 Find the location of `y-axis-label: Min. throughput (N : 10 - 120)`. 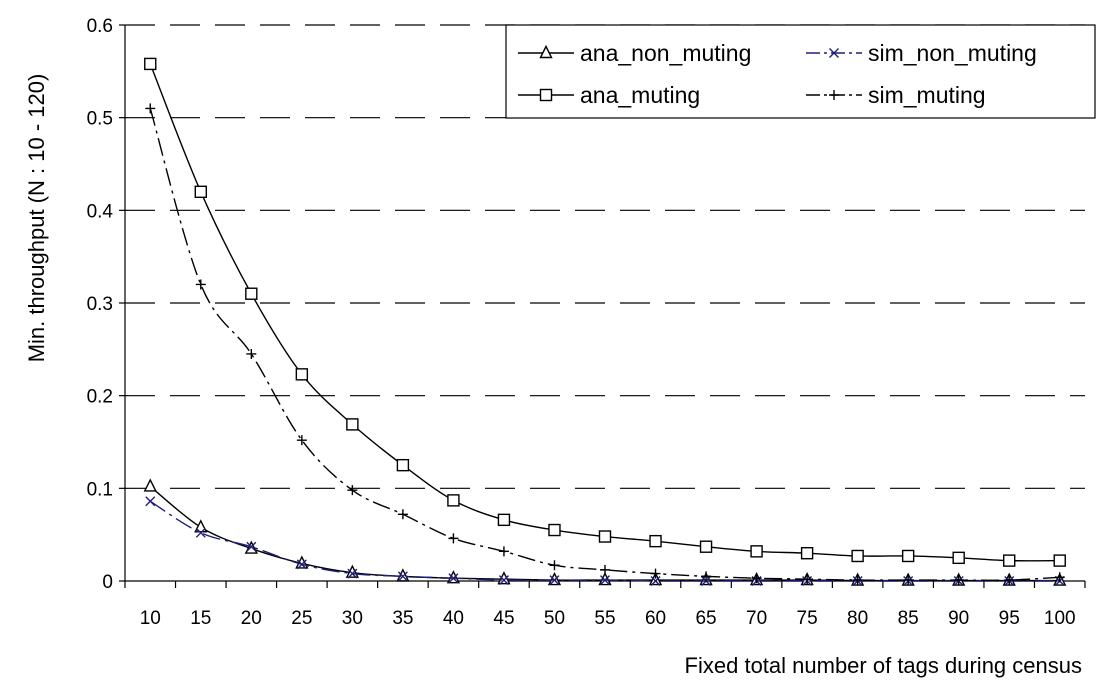

y-axis-label: Min. throughput (N : 10 - 120) is located at coordinates (36, 218).